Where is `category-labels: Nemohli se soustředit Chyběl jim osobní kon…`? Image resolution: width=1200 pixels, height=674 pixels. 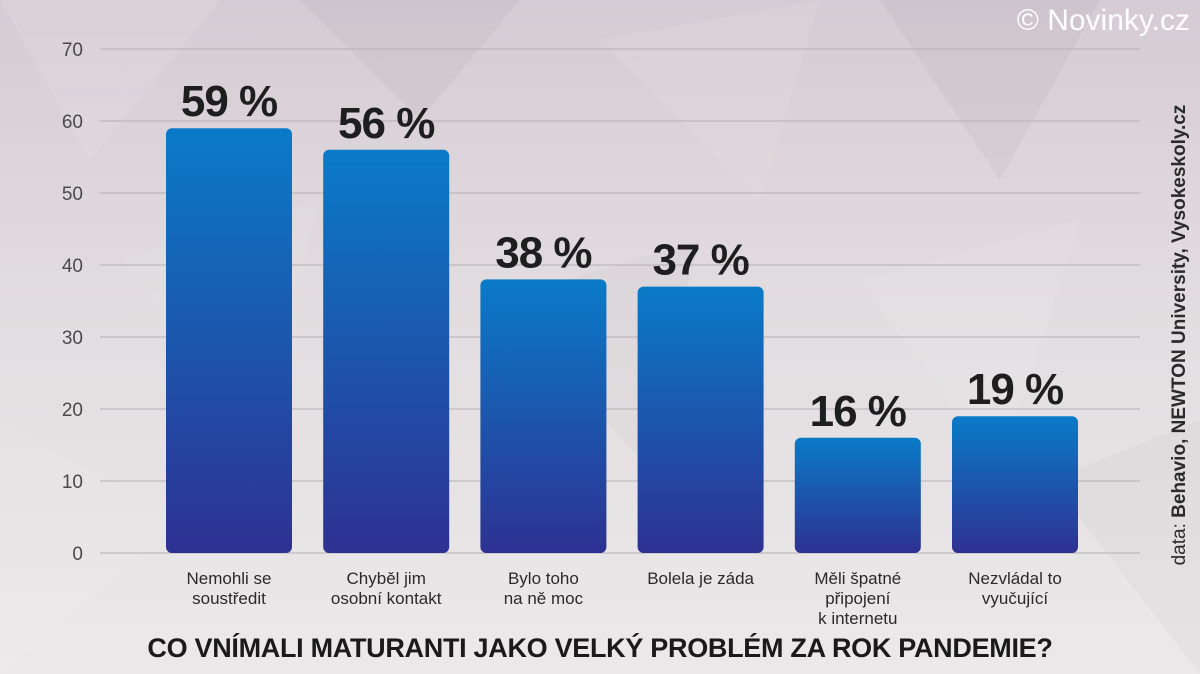 category-labels: Nemohli se soustředit Chyběl jim osobní kon… is located at coordinates (623, 598).